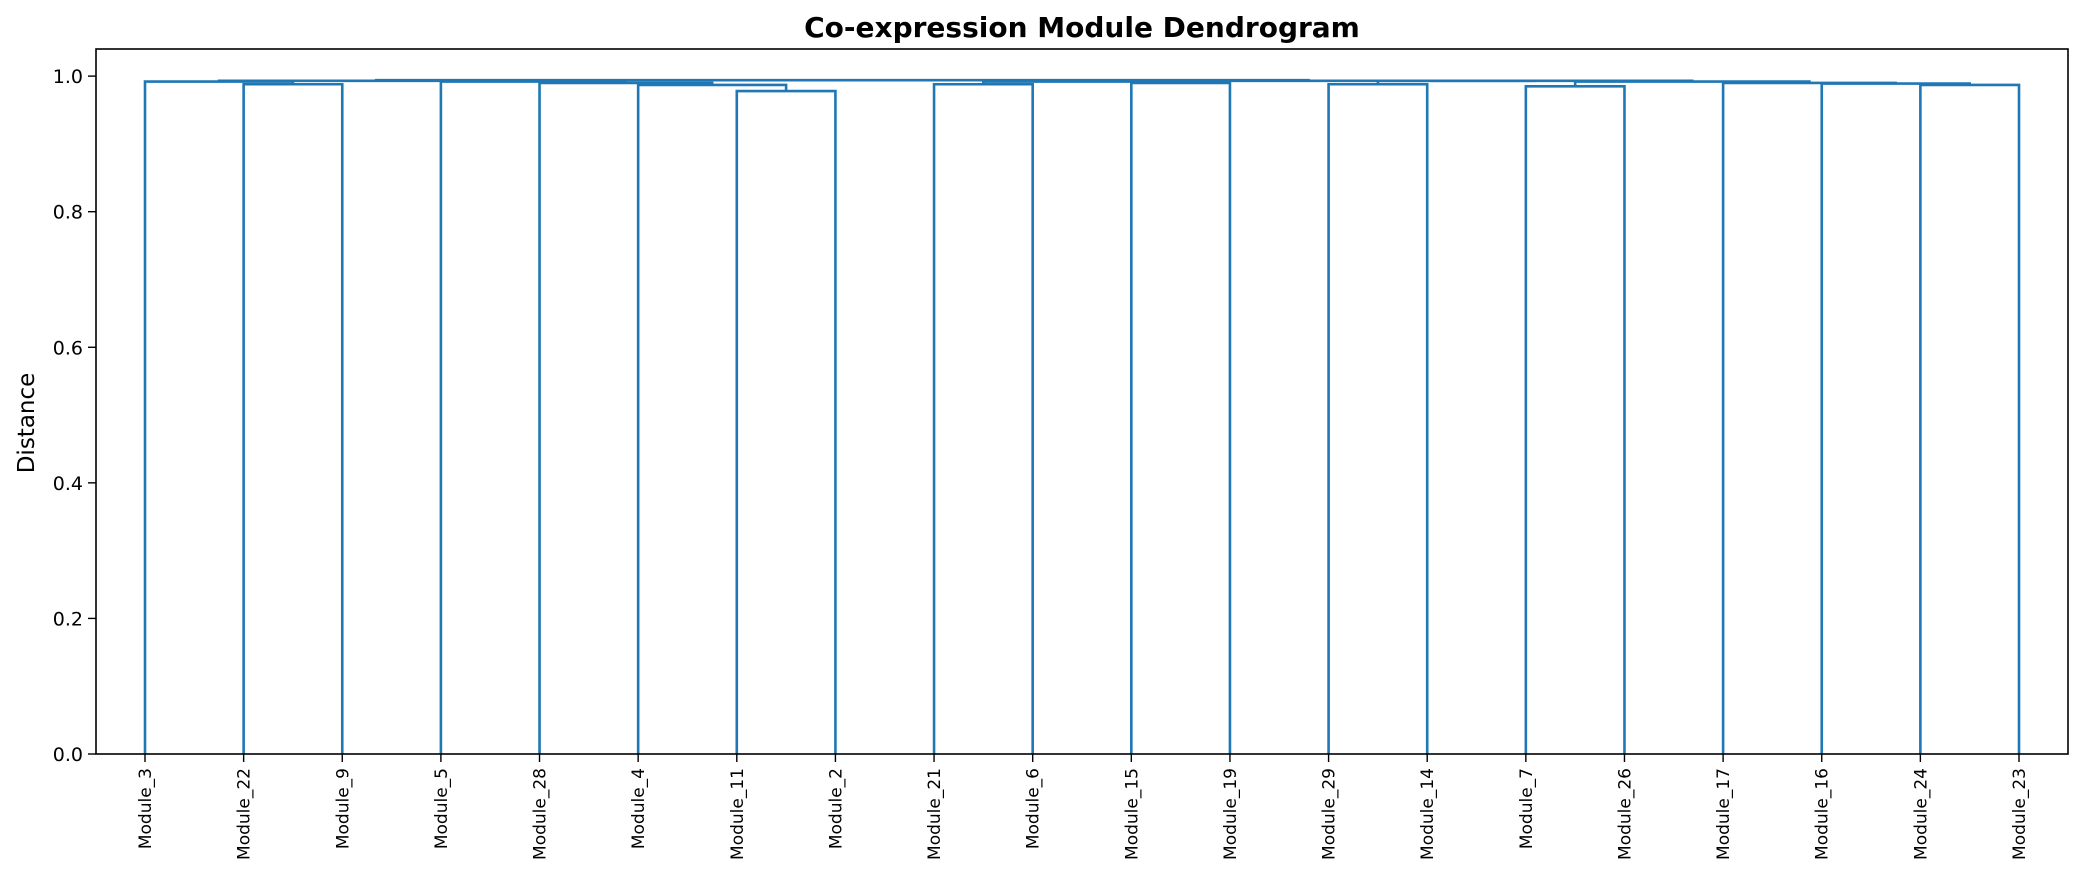 The height and width of the screenshot is (884, 2082). I want to click on leaf-label: Module_2, so click(836, 808).